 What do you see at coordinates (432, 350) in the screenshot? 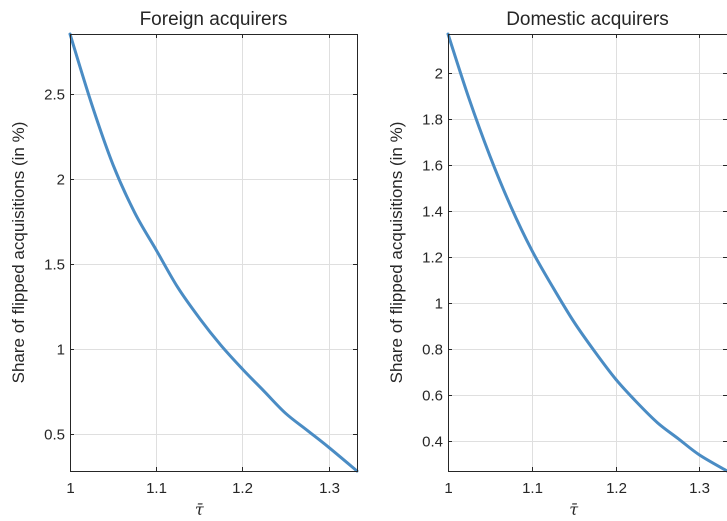
I see `y-tick-label: 0.8` at bounding box center [432, 350].